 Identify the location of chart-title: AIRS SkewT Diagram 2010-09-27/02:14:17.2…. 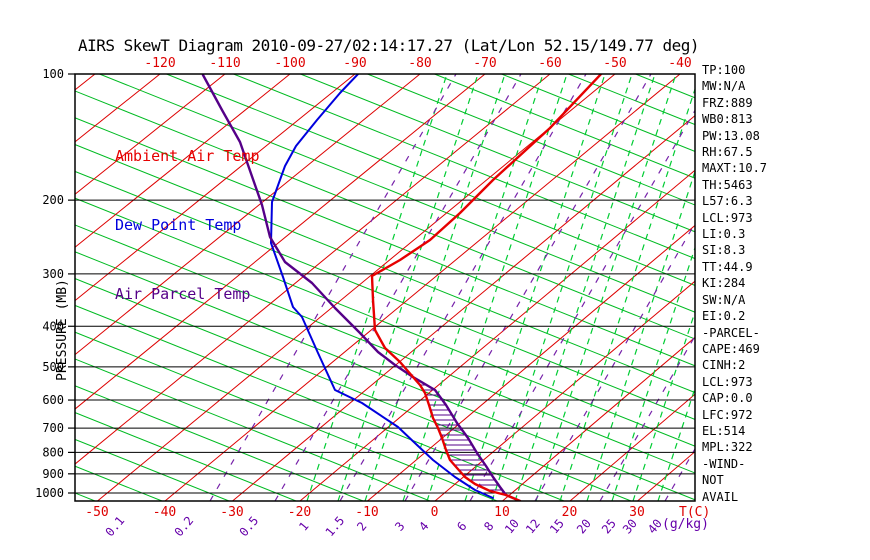
(389, 45).